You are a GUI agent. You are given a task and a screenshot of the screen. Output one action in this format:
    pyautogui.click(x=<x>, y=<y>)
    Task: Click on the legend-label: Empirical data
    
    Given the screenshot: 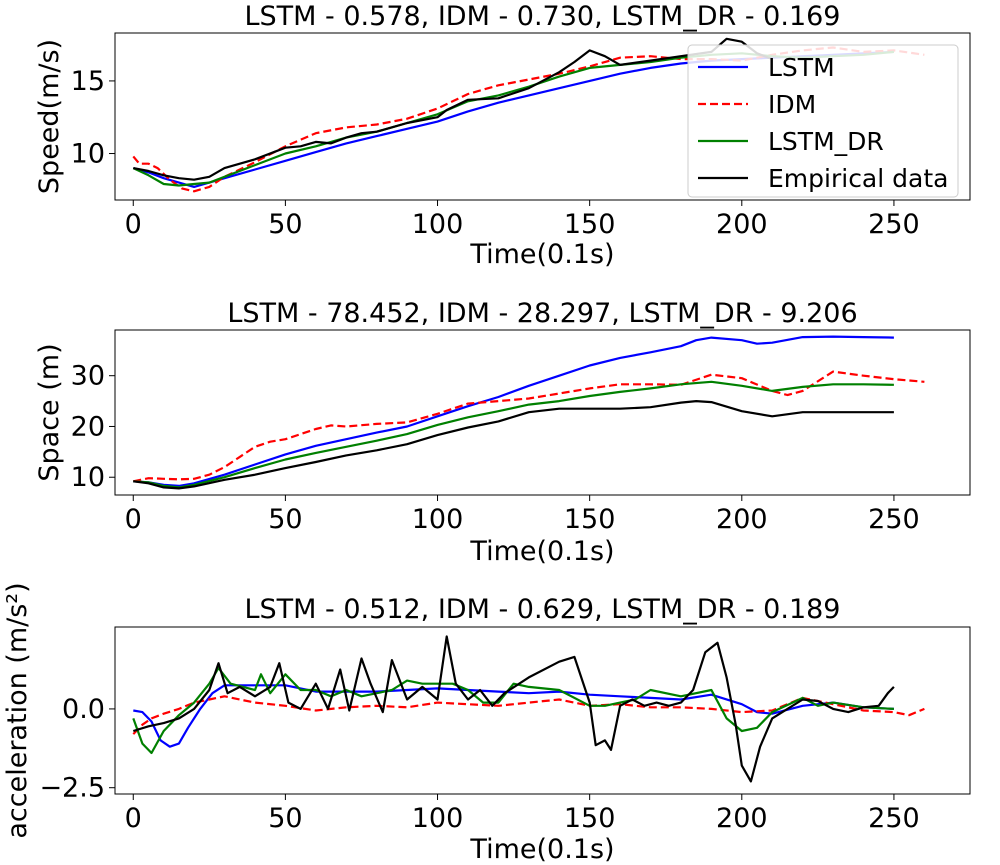 What is the action you would take?
    pyautogui.click(x=858, y=178)
    